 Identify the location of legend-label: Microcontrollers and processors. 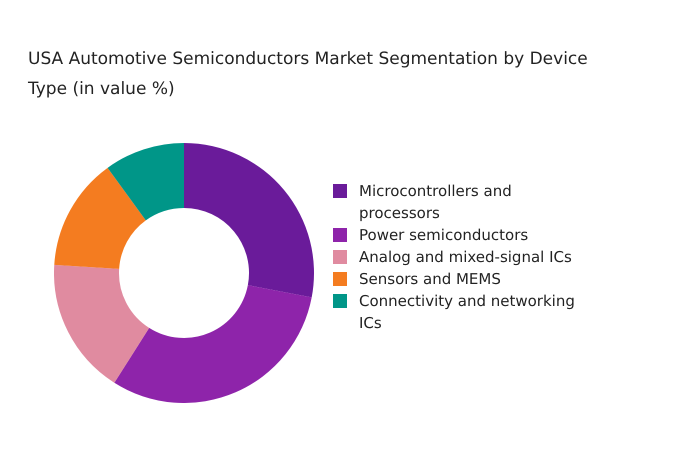
(436, 202).